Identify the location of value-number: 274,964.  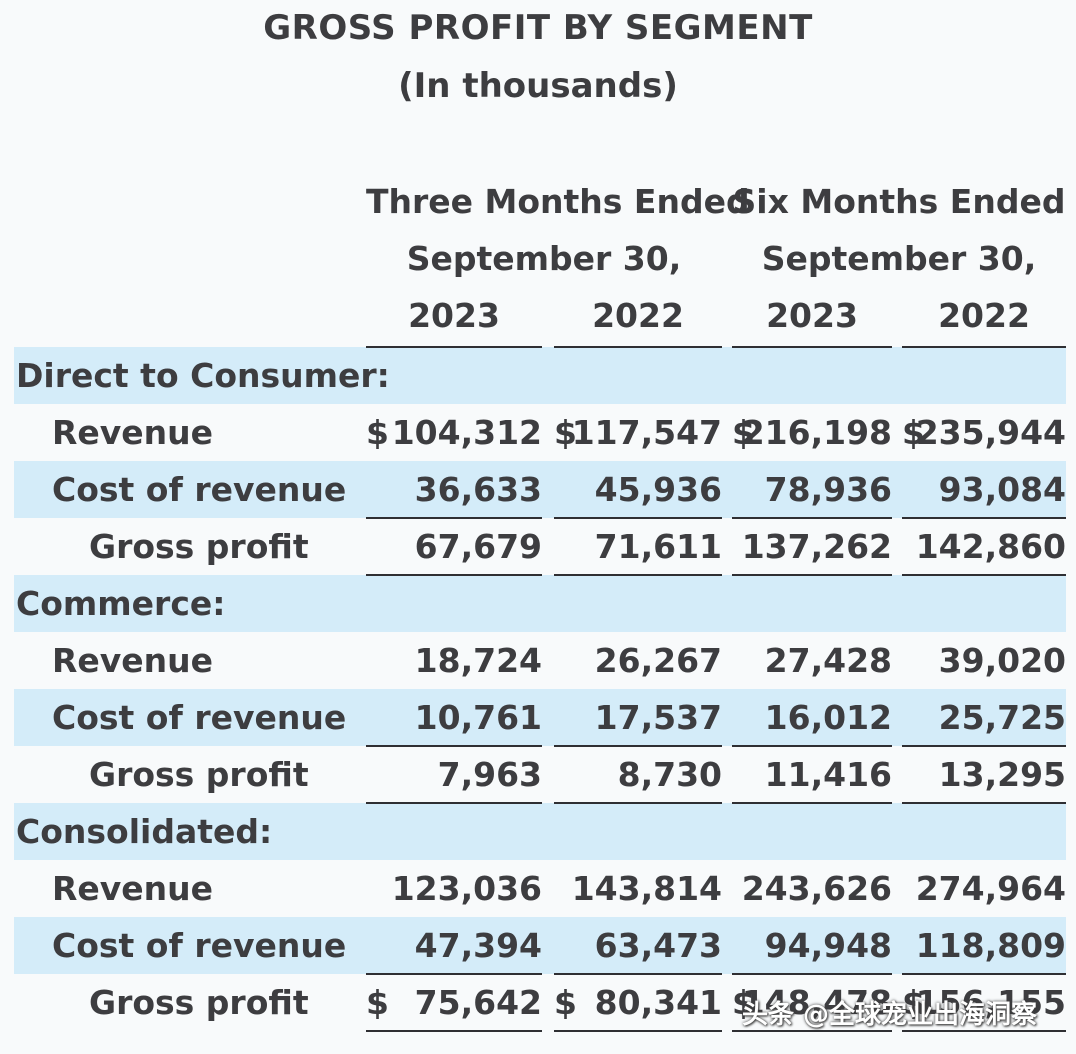
(990, 888).